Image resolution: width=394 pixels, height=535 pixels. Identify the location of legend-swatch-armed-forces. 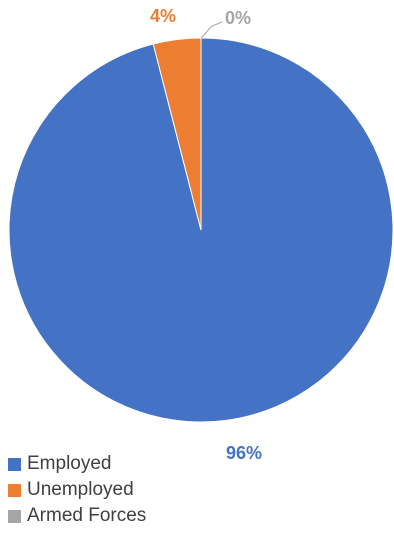
(14, 516).